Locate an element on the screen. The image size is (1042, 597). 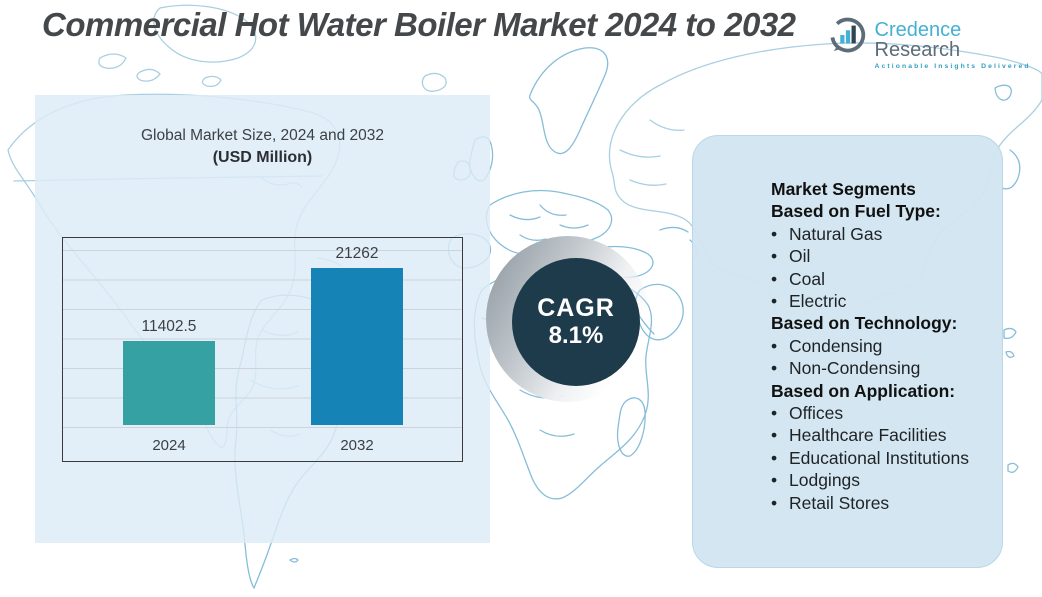
bar-chart-logo-icon is located at coordinates (848, 35).